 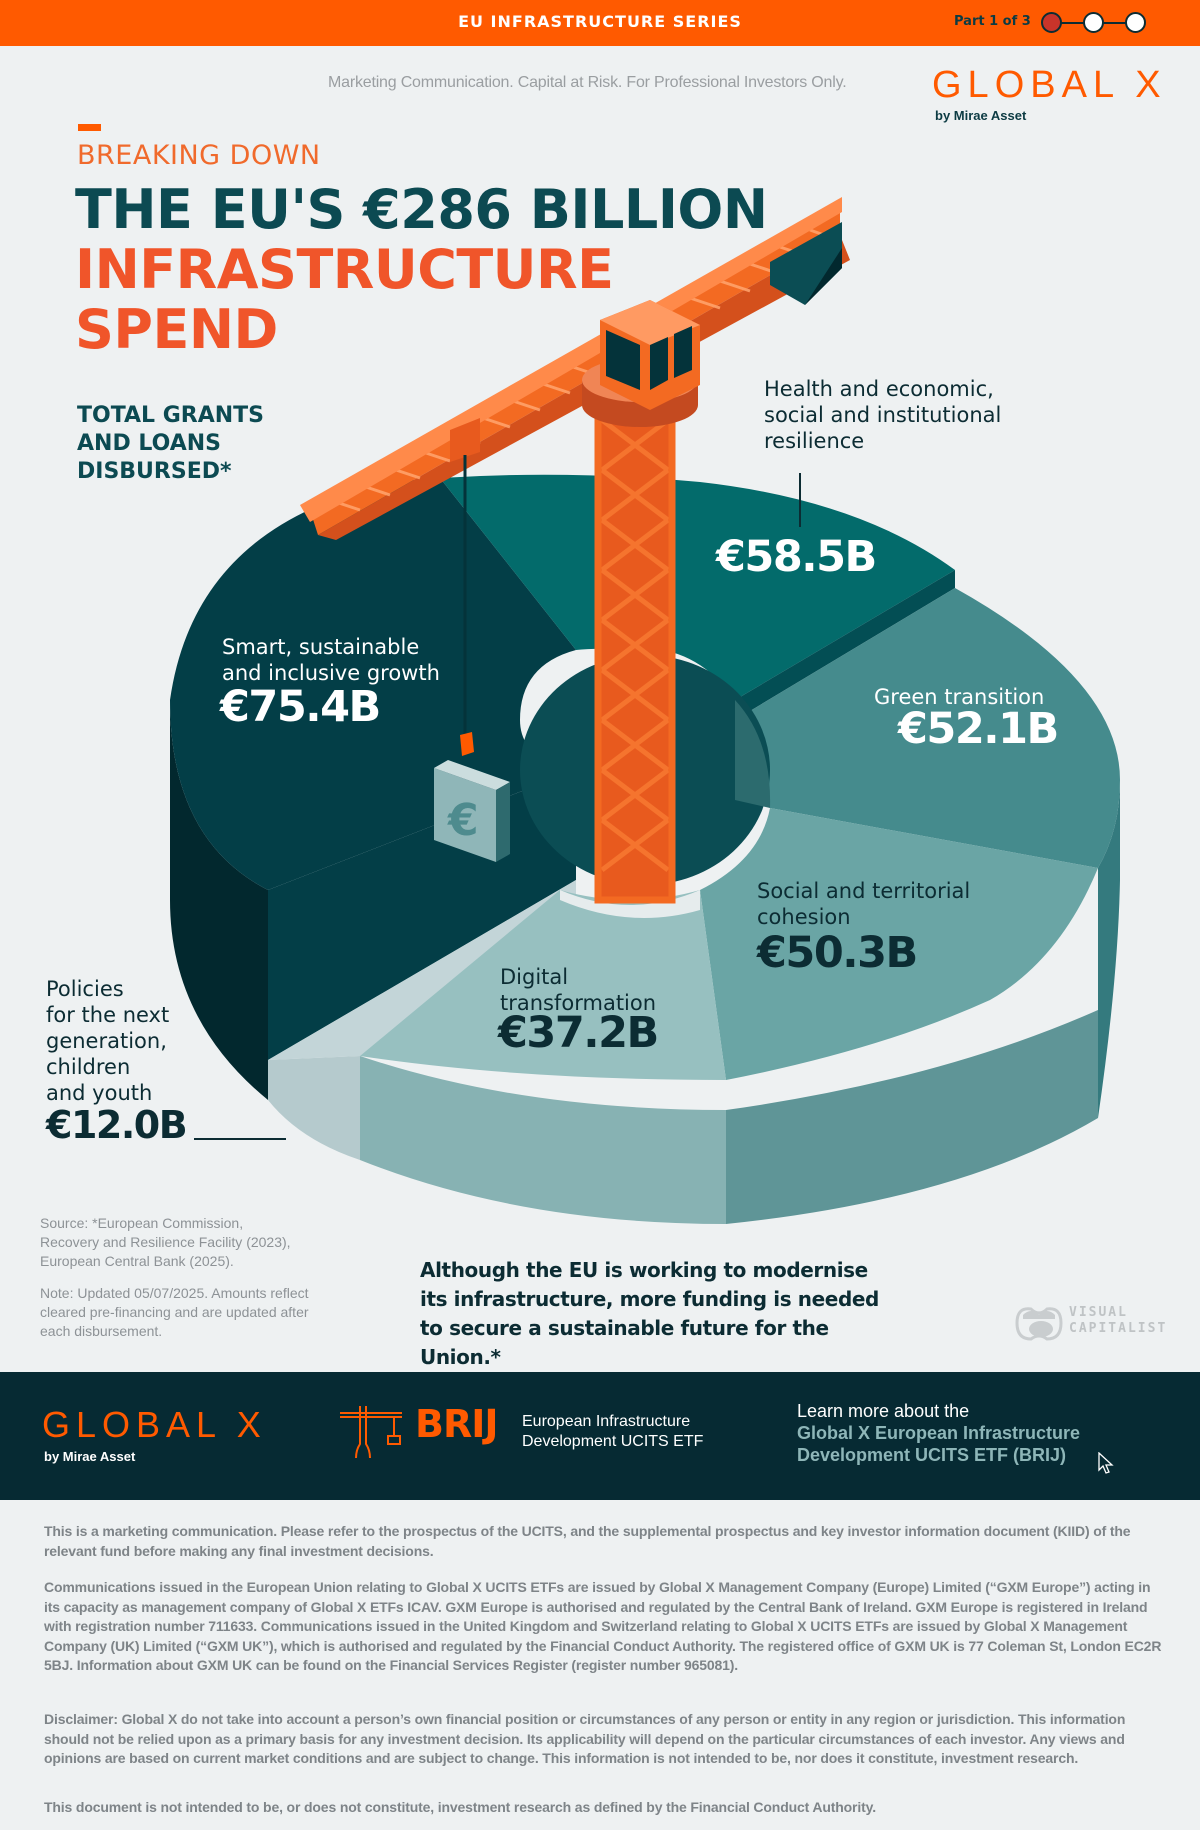 I want to click on value-digital: €37.2B, so click(x=578, y=1033).